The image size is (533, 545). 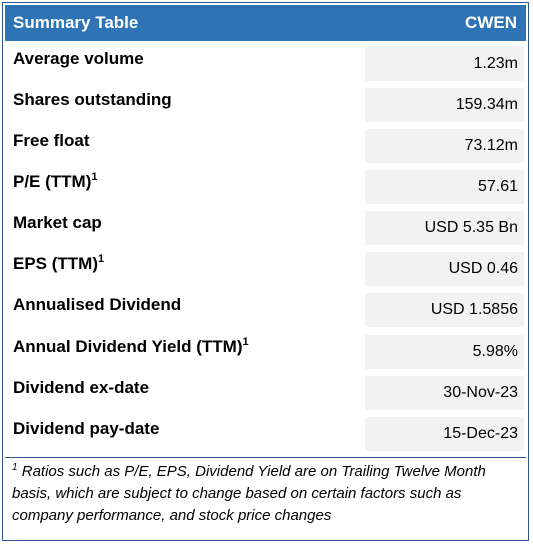 I want to click on table-row: P/E (TTM)1 57.61, so click(x=265, y=185).